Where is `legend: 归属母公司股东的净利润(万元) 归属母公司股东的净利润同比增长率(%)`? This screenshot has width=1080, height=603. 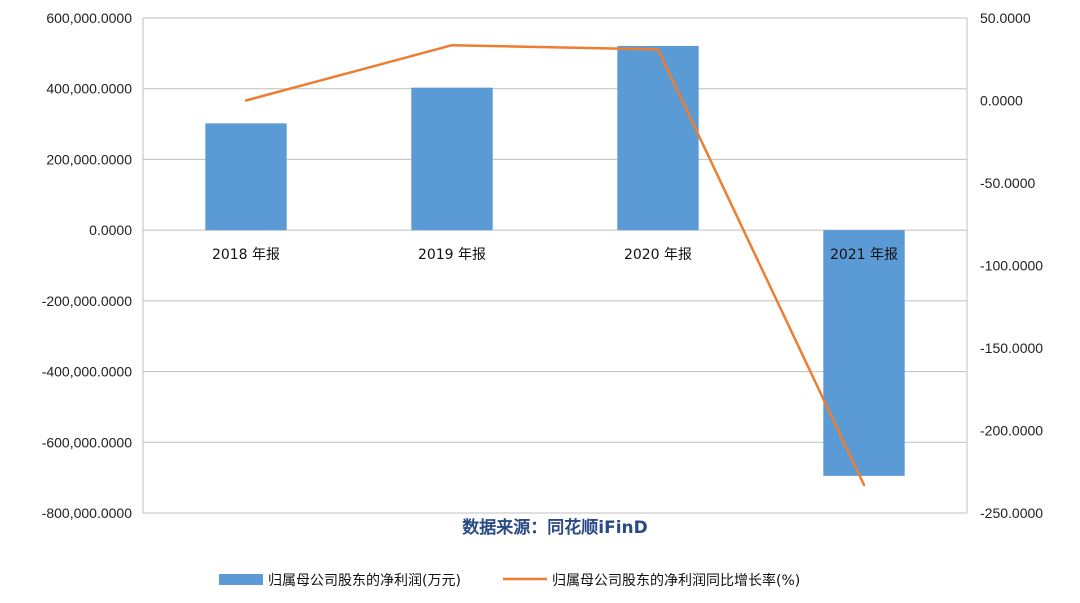
legend: 归属母公司股东的净利润(万元) 归属母公司股东的净利润同比增长率(%) is located at coordinates (509, 580).